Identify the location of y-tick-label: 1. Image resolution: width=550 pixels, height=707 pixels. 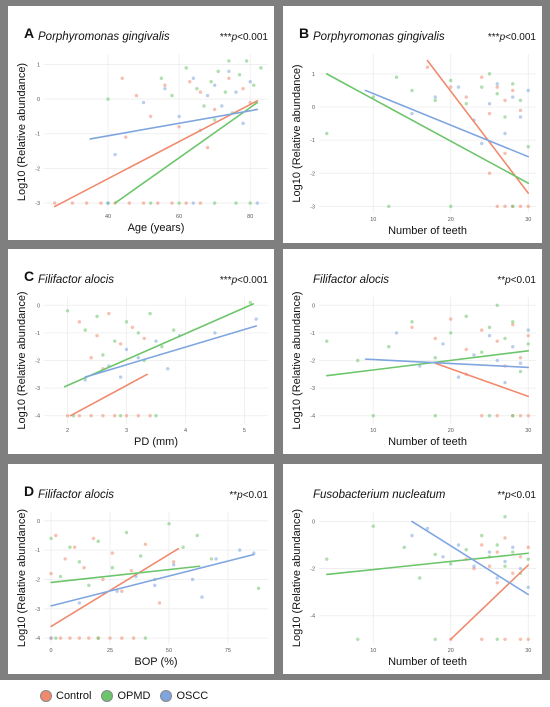
(38, 65).